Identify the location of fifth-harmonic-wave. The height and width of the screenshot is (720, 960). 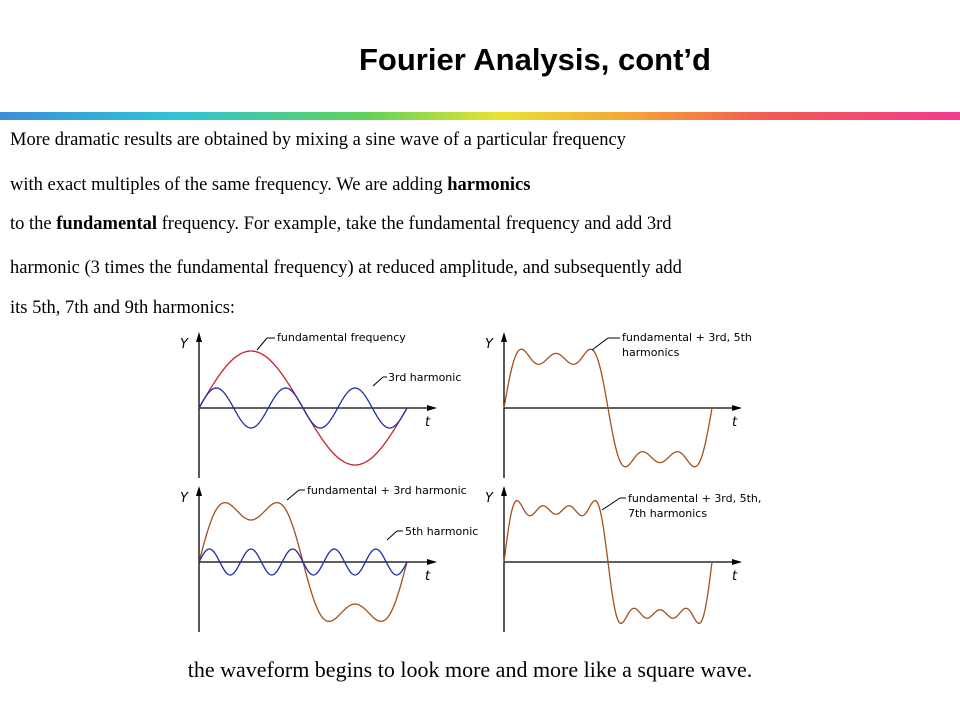
(303, 562).